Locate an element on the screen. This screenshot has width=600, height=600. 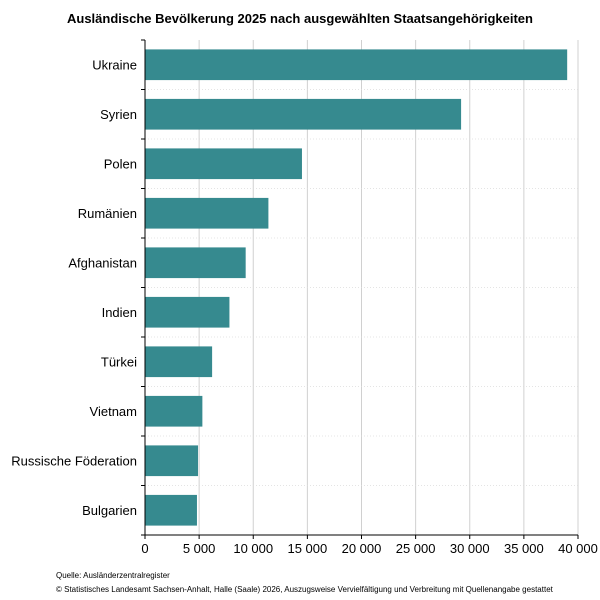
x-tick-label-5: 25 000 is located at coordinates (416, 548).